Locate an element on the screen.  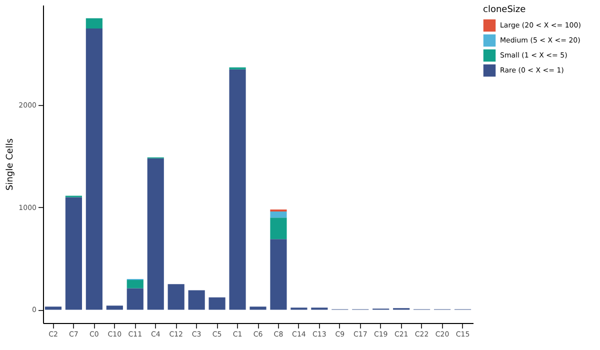
legend-title: cloneSize is located at coordinates (504, 10).